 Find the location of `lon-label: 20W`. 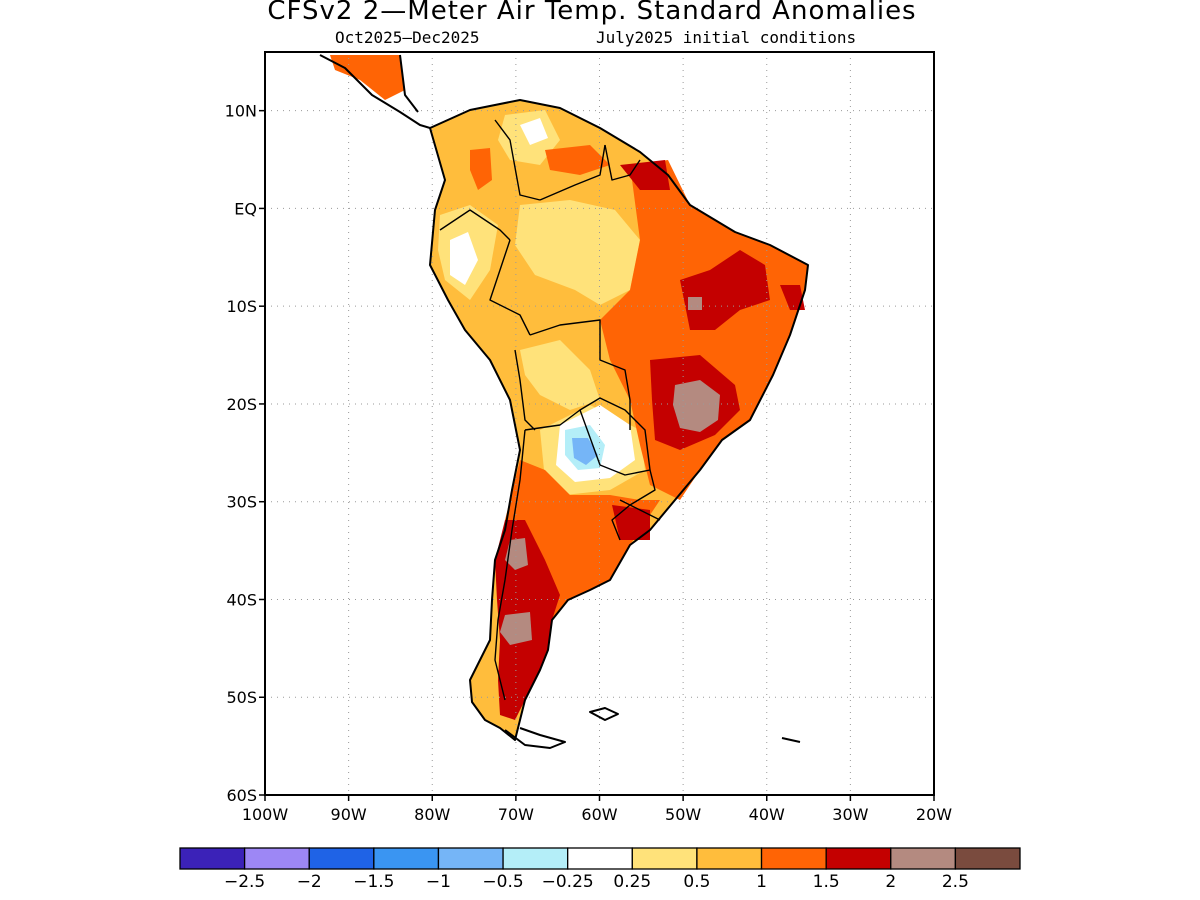

lon-label: 20W is located at coordinates (934, 814).